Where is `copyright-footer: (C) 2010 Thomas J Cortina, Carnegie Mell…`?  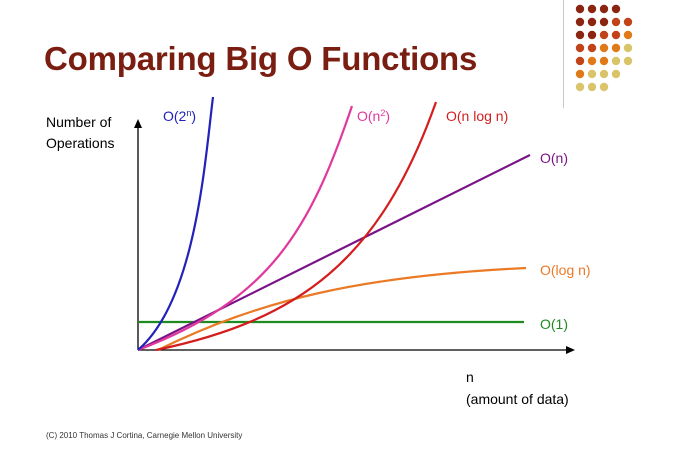 copyright-footer: (C) 2010 Thomas J Cortina, Carnegie Mell… is located at coordinates (144, 435).